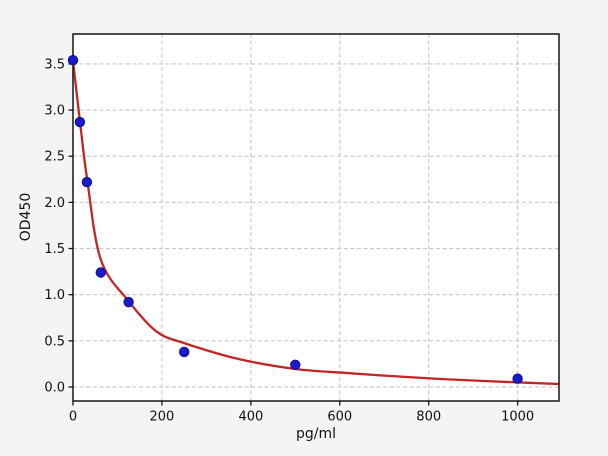 The image size is (608, 456). Describe the element at coordinates (26, 217) in the screenshot. I see `y-axis-label: OD450` at that location.